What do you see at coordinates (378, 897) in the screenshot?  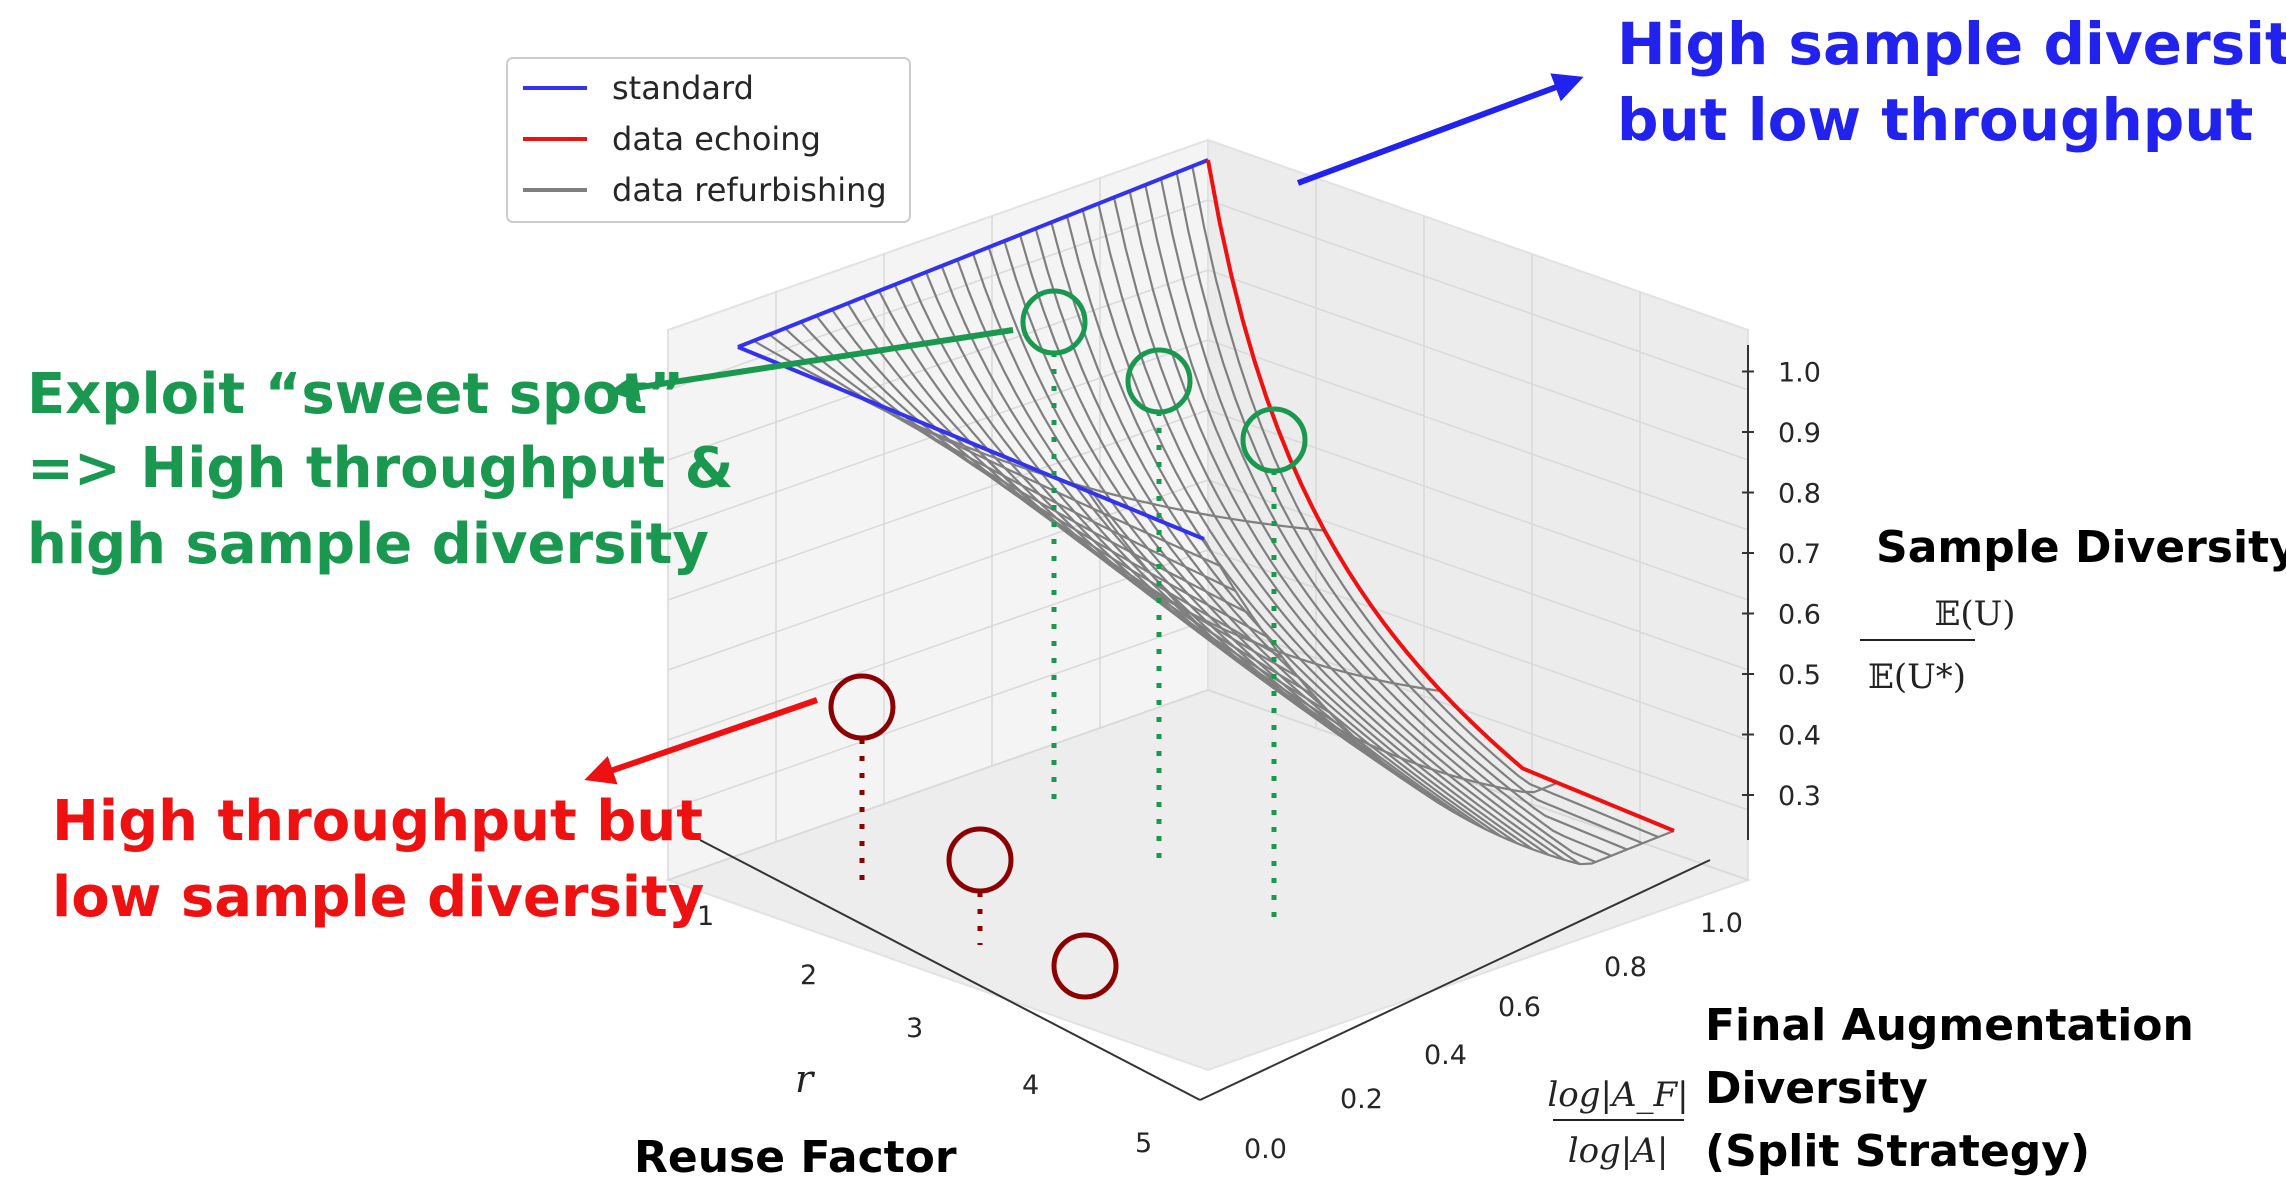 I see `annotation-echoing-line-2: low sample diversity` at bounding box center [378, 897].